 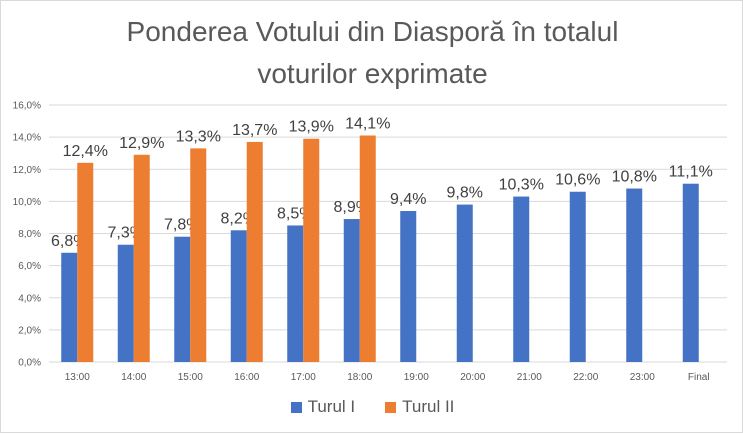 What do you see at coordinates (29, 234) in the screenshot?
I see `y-tick-label-4: 8,0%` at bounding box center [29, 234].